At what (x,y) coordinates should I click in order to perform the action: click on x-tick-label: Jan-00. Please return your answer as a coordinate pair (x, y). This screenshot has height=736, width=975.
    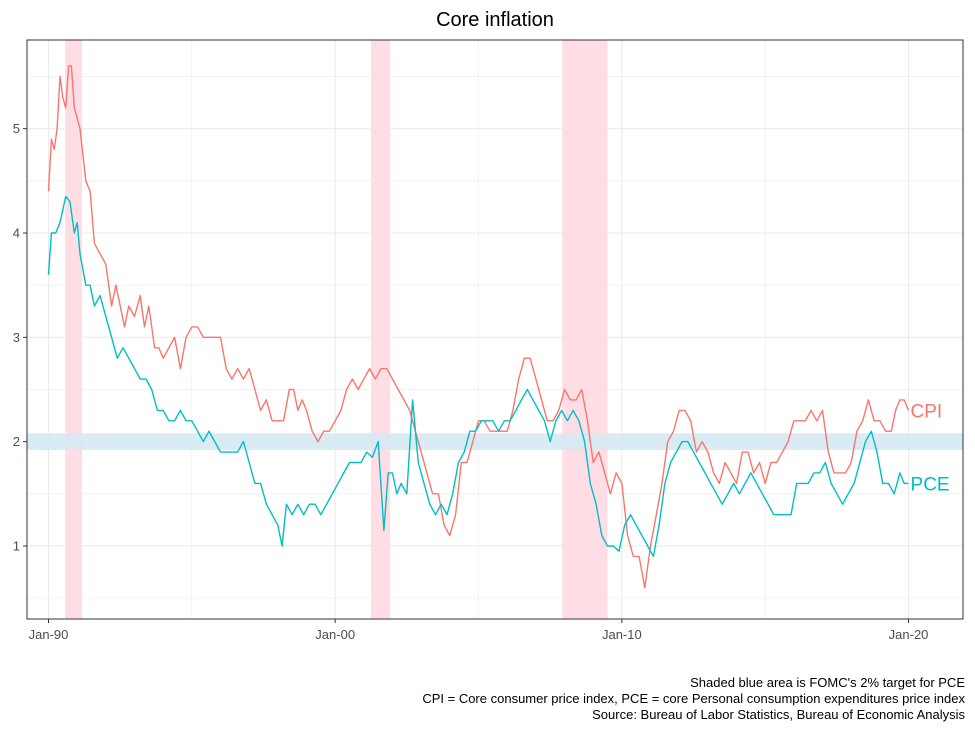
    Looking at the image, I should click on (335, 634).